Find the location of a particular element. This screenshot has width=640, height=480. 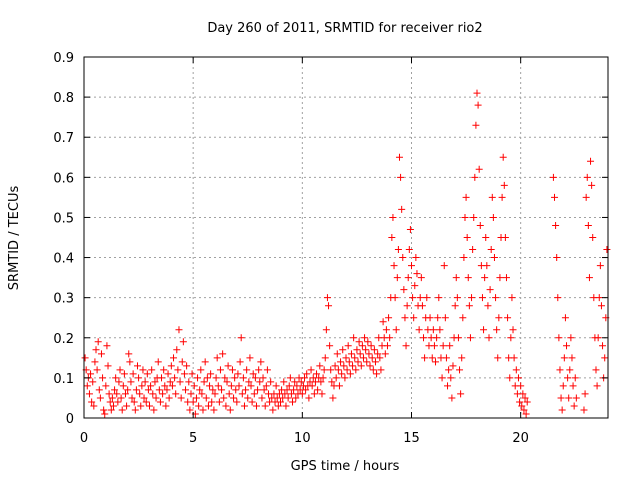

x-axis-label: GPS time / hours is located at coordinates (345, 466).